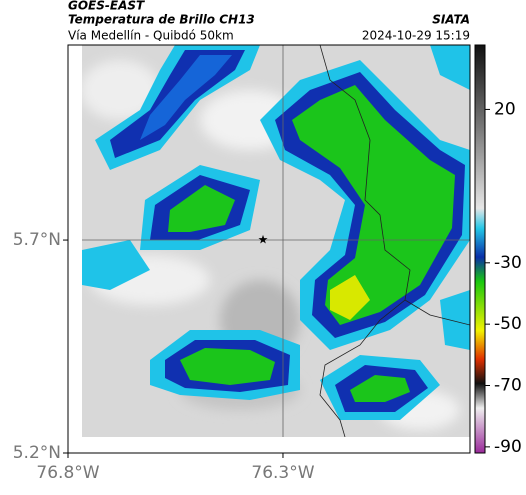 Image resolution: width=526 pixels, height=495 pixels. Describe the element at coordinates (106, 6) in the screenshot. I see `source: GOES-EAST` at that location.